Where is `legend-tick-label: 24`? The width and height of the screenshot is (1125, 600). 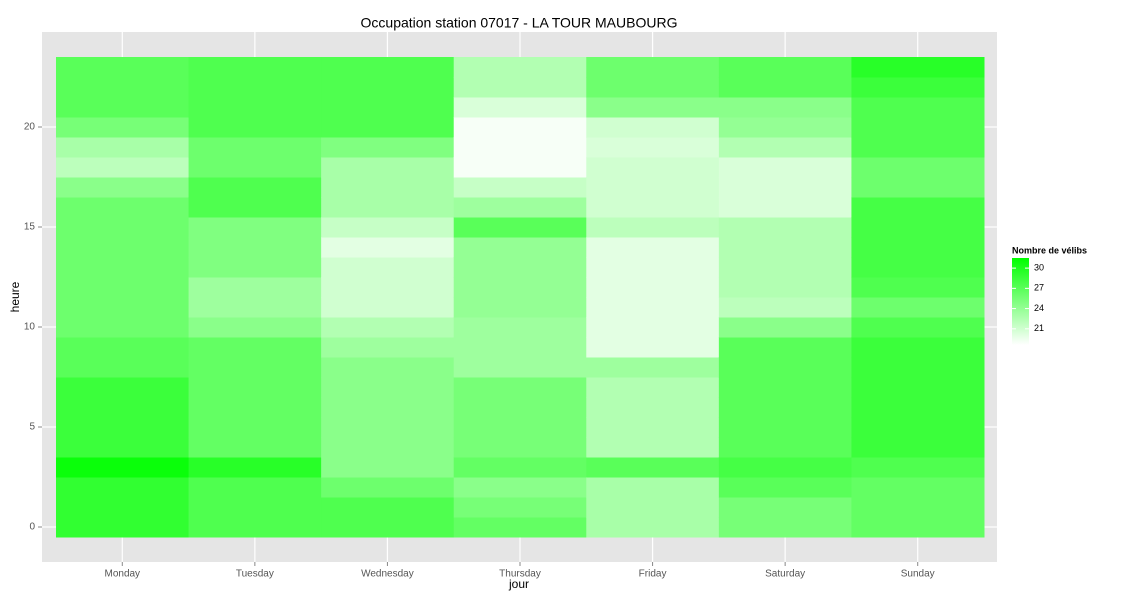 legend-tick-label: 24 is located at coordinates (1039, 308).